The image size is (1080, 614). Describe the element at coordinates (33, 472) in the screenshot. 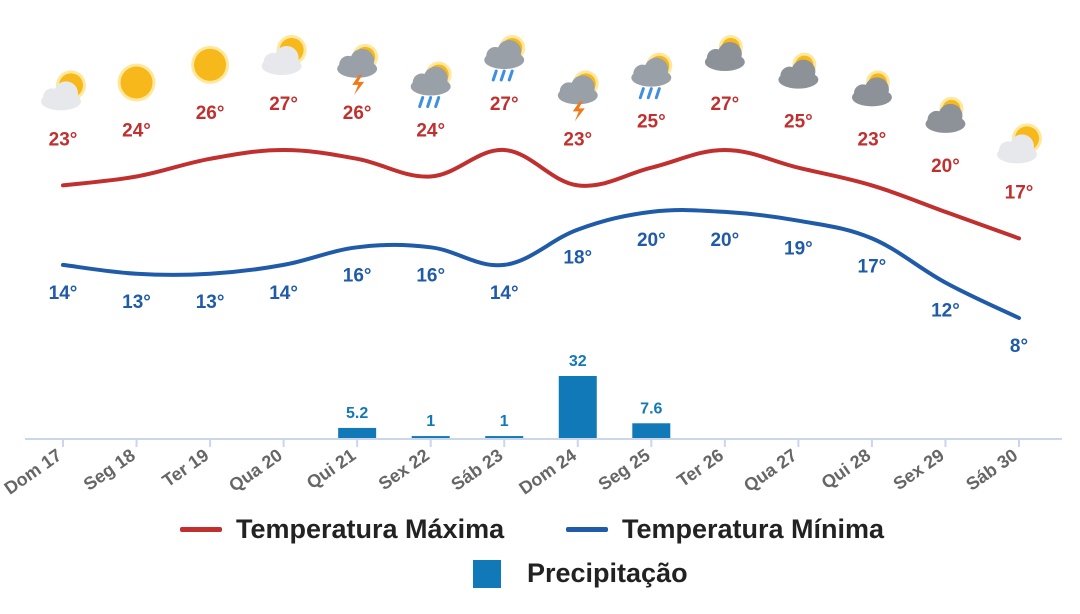

I see `x-tick-label: Dom 17` at that location.